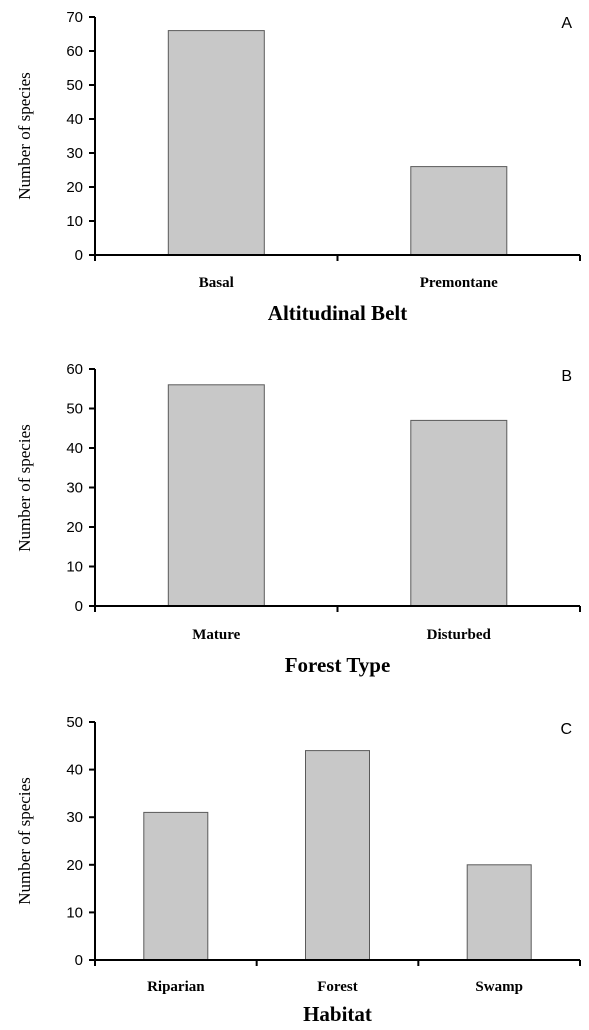 The image size is (589, 1030). I want to click on x-tick-label-riparian: Riparian, so click(176, 987).